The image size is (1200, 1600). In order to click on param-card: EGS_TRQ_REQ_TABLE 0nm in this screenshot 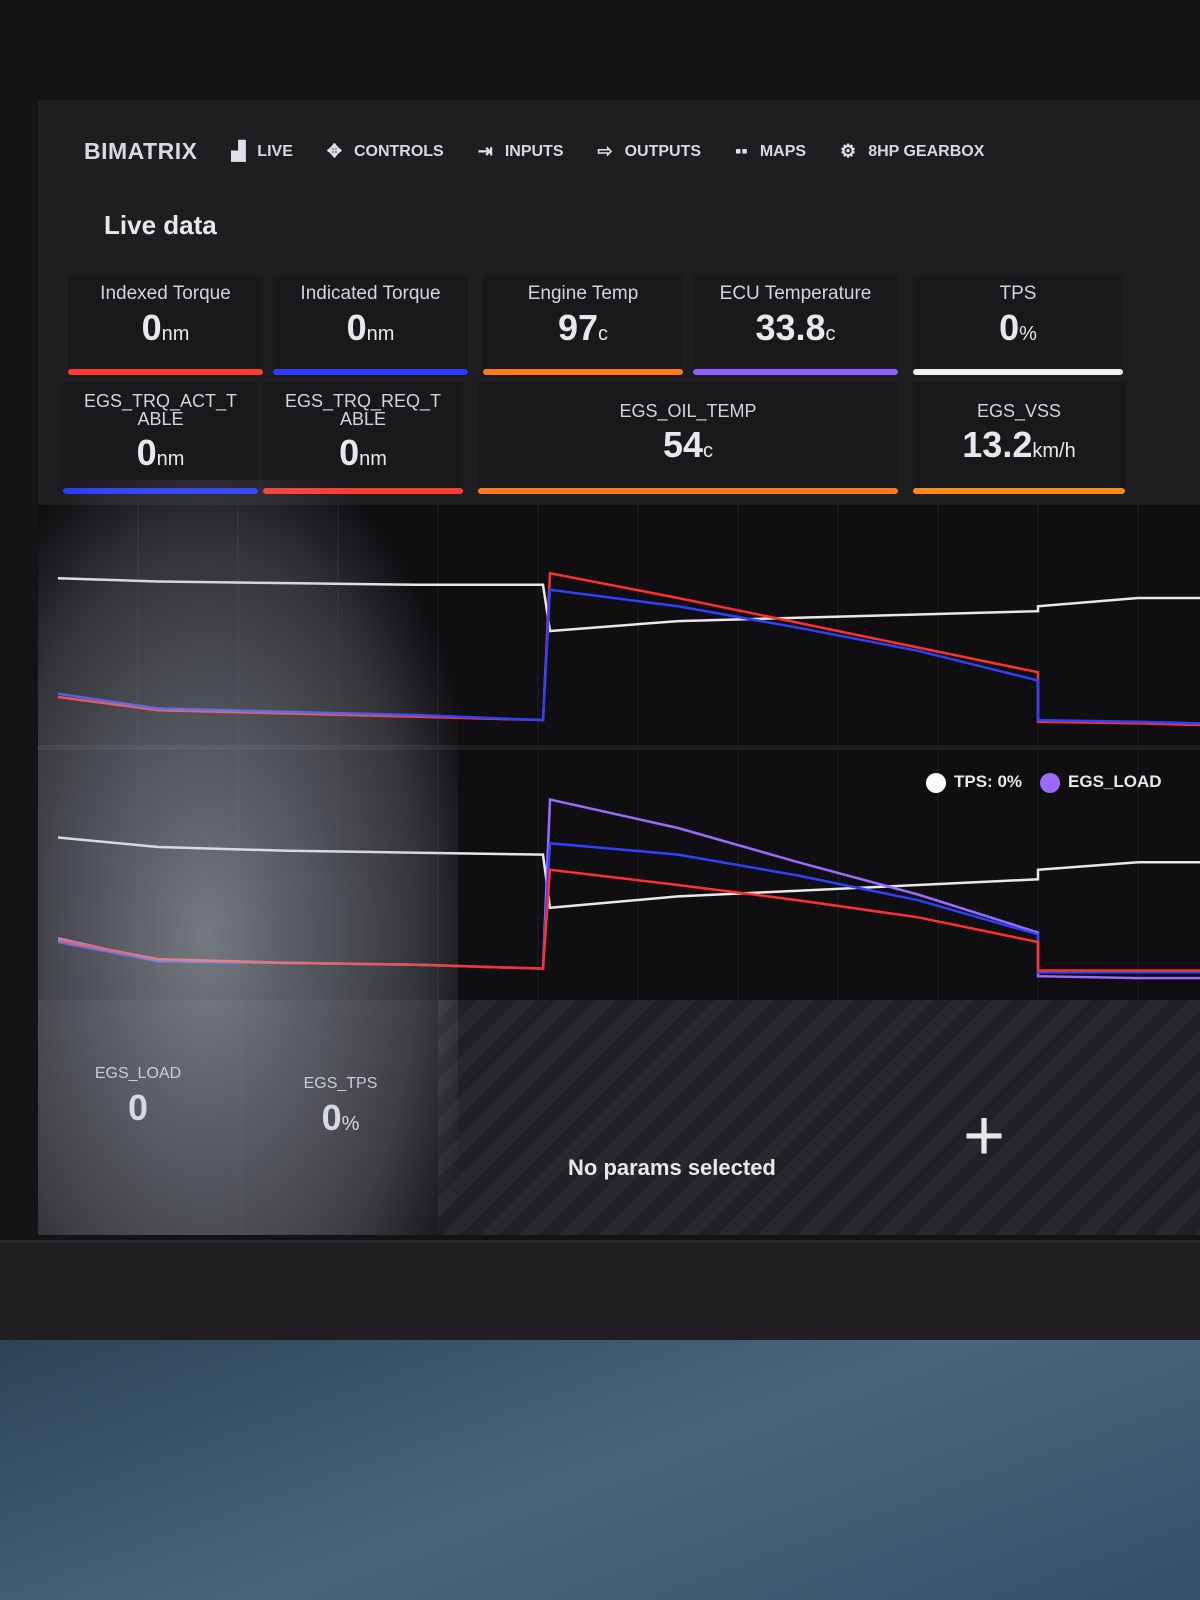, I will do `click(363, 438)`.